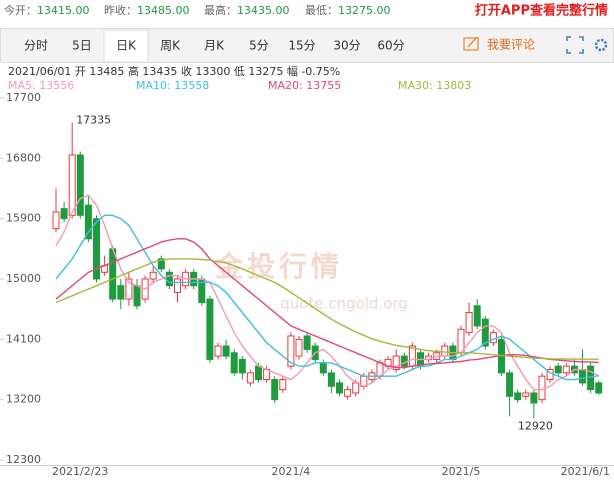  What do you see at coordinates (220, 10) in the screenshot?
I see `quote-label: 最高：` at bounding box center [220, 10].